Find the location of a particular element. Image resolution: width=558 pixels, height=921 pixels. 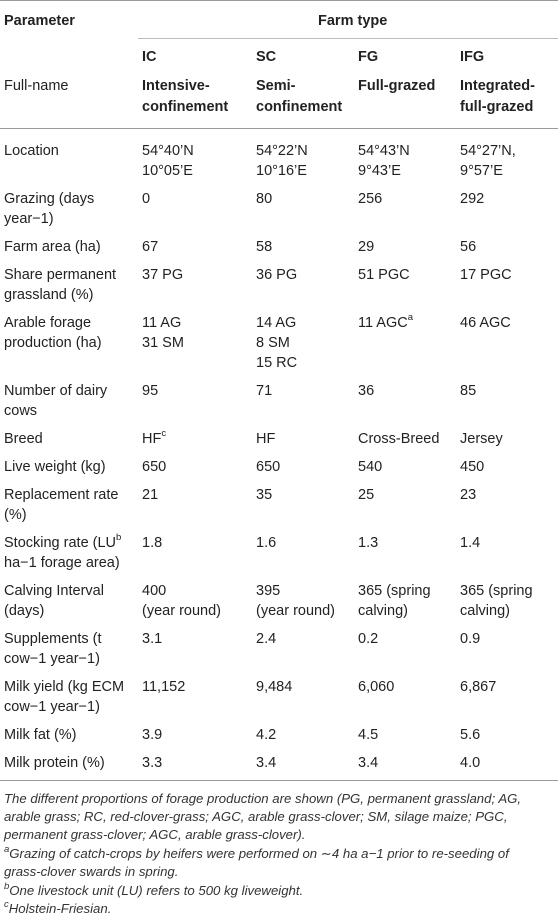

top-rule is located at coordinates (279, 0).